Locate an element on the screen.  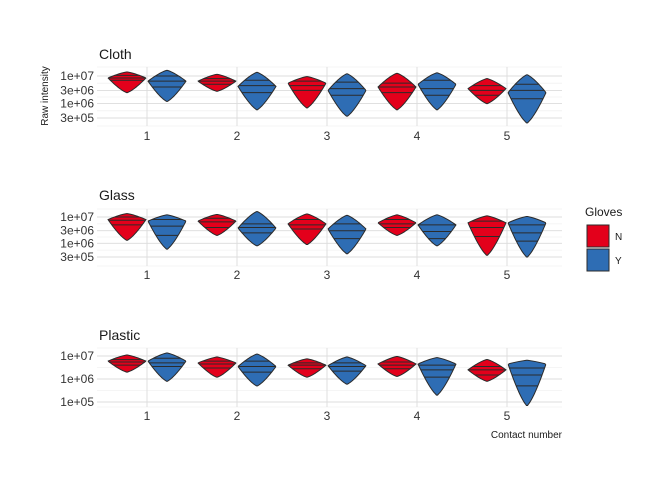
y-axis-label: Raw intensity is located at coordinates (45, 95).